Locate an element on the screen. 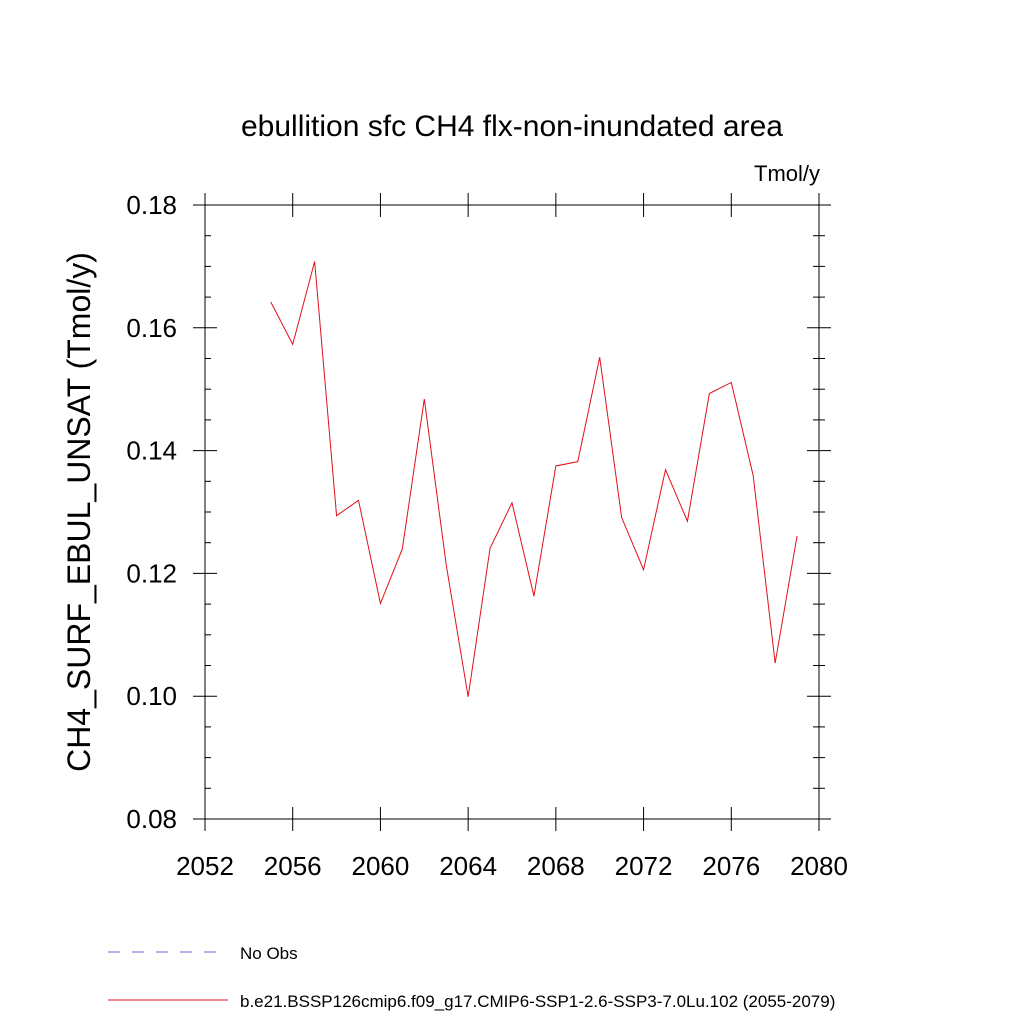 The width and height of the screenshot is (1024, 1024). x-tick-label: 2064 is located at coordinates (468, 866).